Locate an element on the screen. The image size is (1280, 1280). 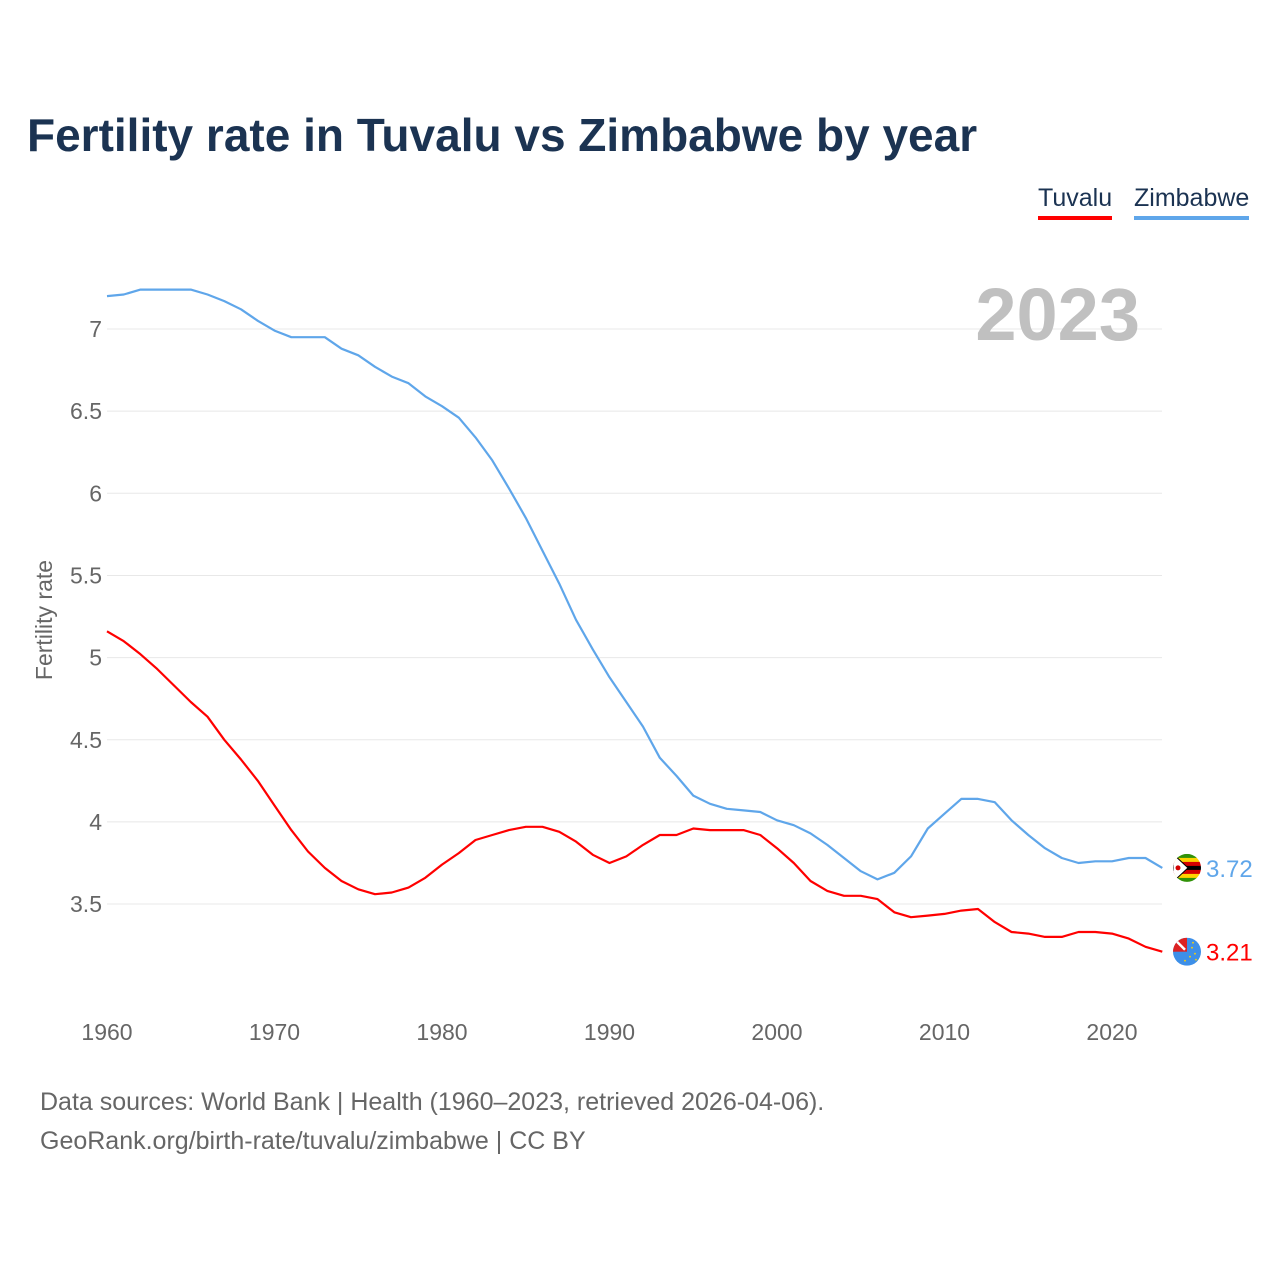
y-tick-label: 6.5 is located at coordinates (86, 411).